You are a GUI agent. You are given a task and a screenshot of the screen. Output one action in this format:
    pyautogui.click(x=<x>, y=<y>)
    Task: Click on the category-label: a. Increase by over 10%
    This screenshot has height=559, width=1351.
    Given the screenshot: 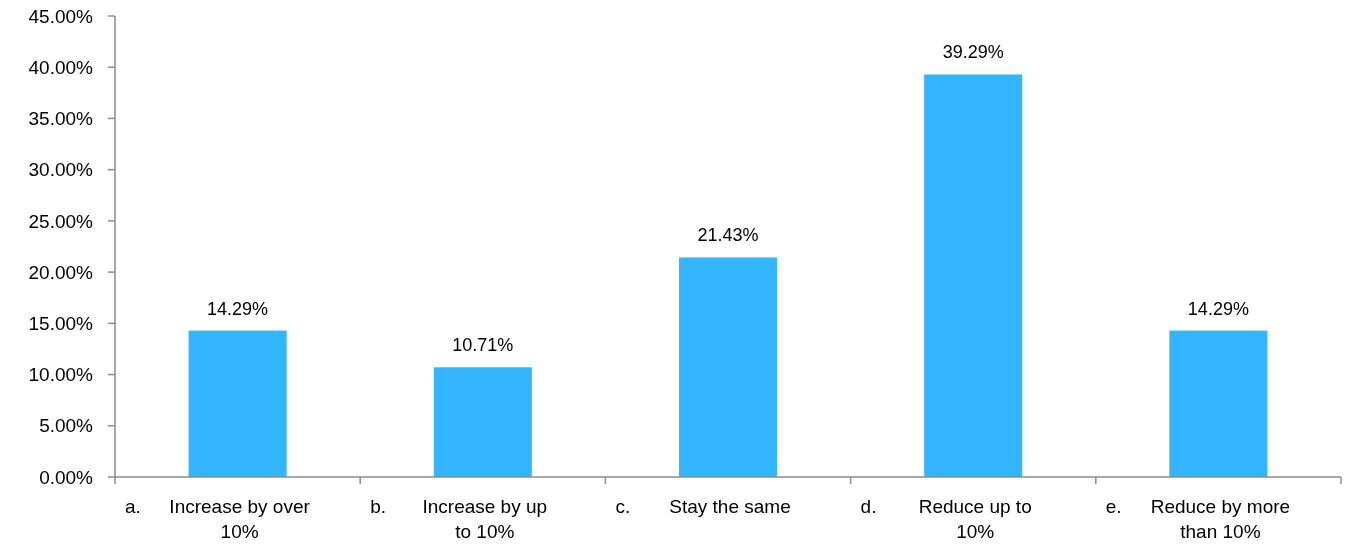 What is the action you would take?
    pyautogui.click(x=217, y=519)
    